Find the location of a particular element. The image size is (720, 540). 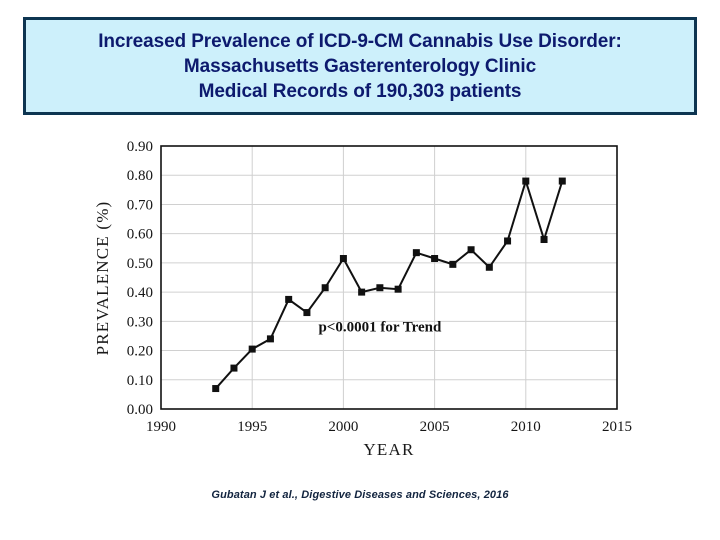

x-tick-label: 2005 is located at coordinates (435, 427).